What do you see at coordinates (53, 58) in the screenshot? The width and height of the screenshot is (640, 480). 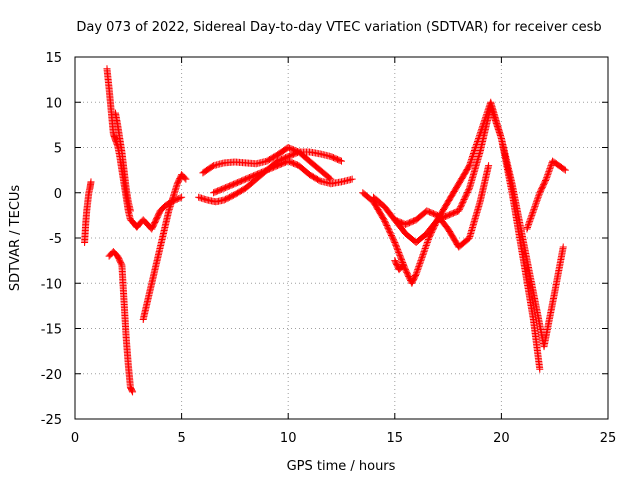 I see `y-tick-label: 15` at bounding box center [53, 58].